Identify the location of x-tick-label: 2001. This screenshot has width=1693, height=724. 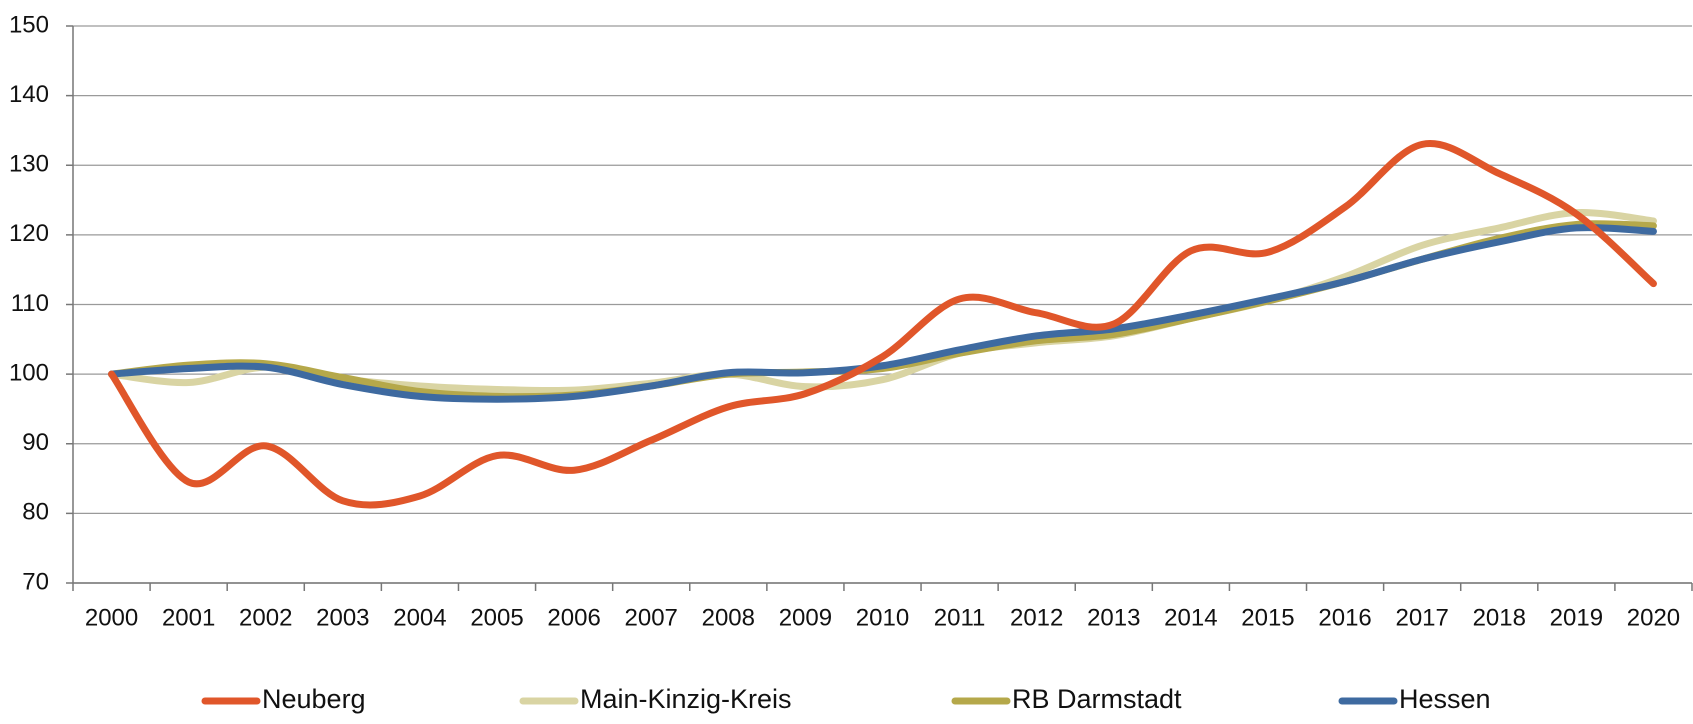
(188, 617).